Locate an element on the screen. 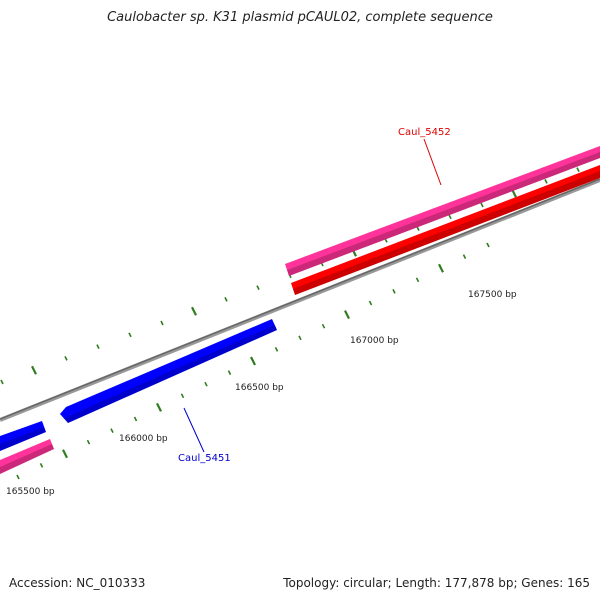  gene-fragment-blue-shade is located at coordinates (23, 439).